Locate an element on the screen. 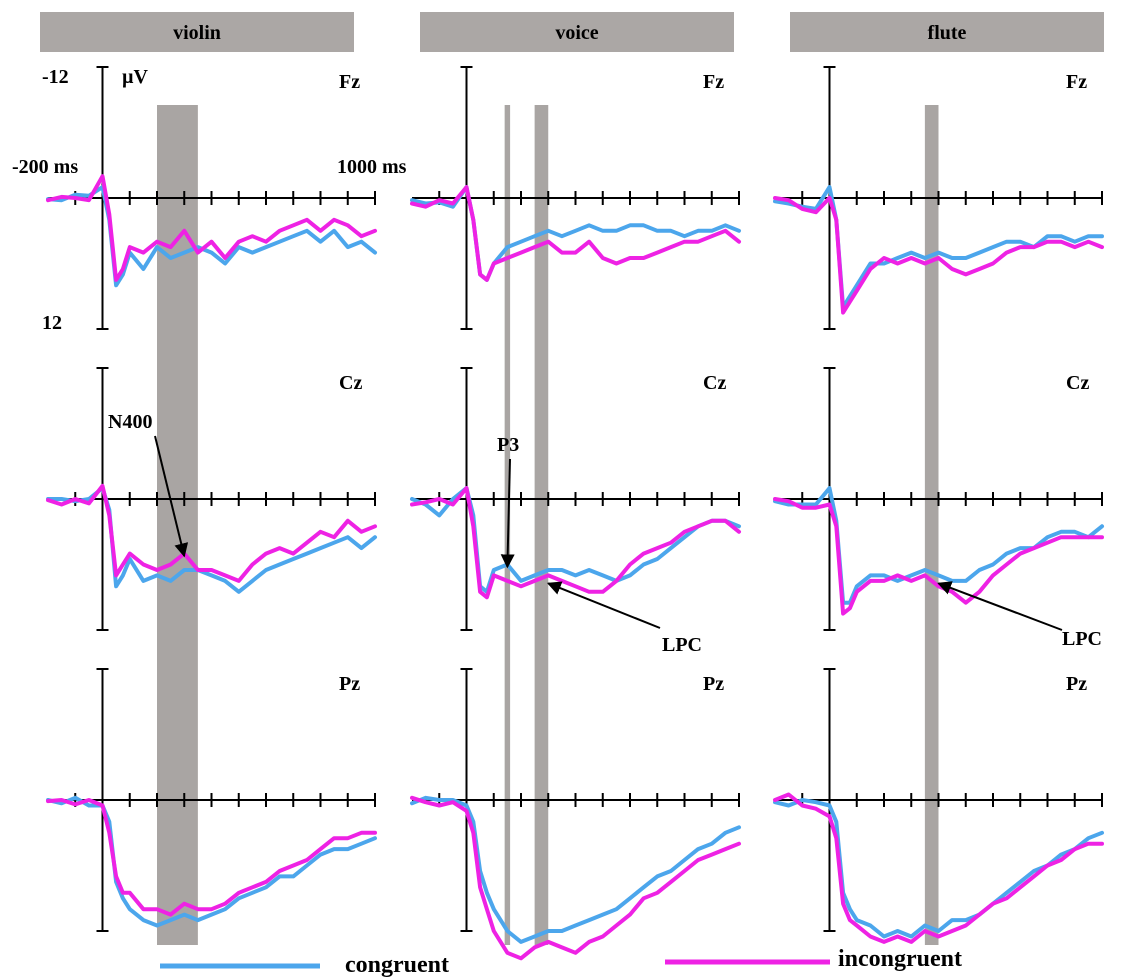 The width and height of the screenshot is (1130, 980). column-header-voice is located at coordinates (577, 32).